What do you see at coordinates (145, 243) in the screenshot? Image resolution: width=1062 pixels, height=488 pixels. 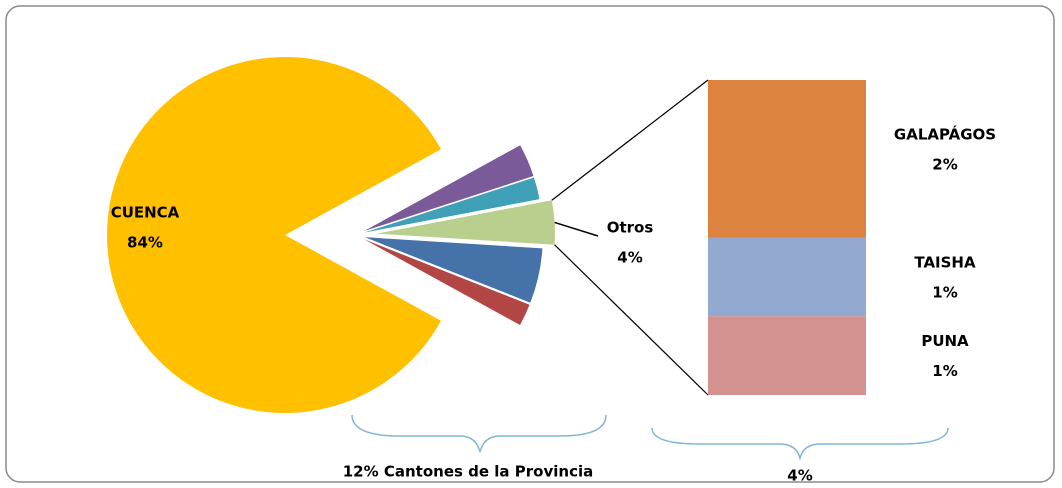 I see `slice-value: 84%` at bounding box center [145, 243].